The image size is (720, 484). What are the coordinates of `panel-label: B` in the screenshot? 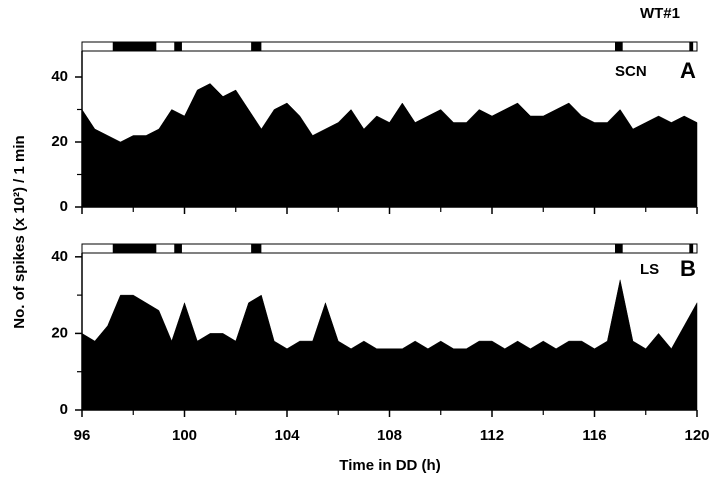 It's located at (688, 268).